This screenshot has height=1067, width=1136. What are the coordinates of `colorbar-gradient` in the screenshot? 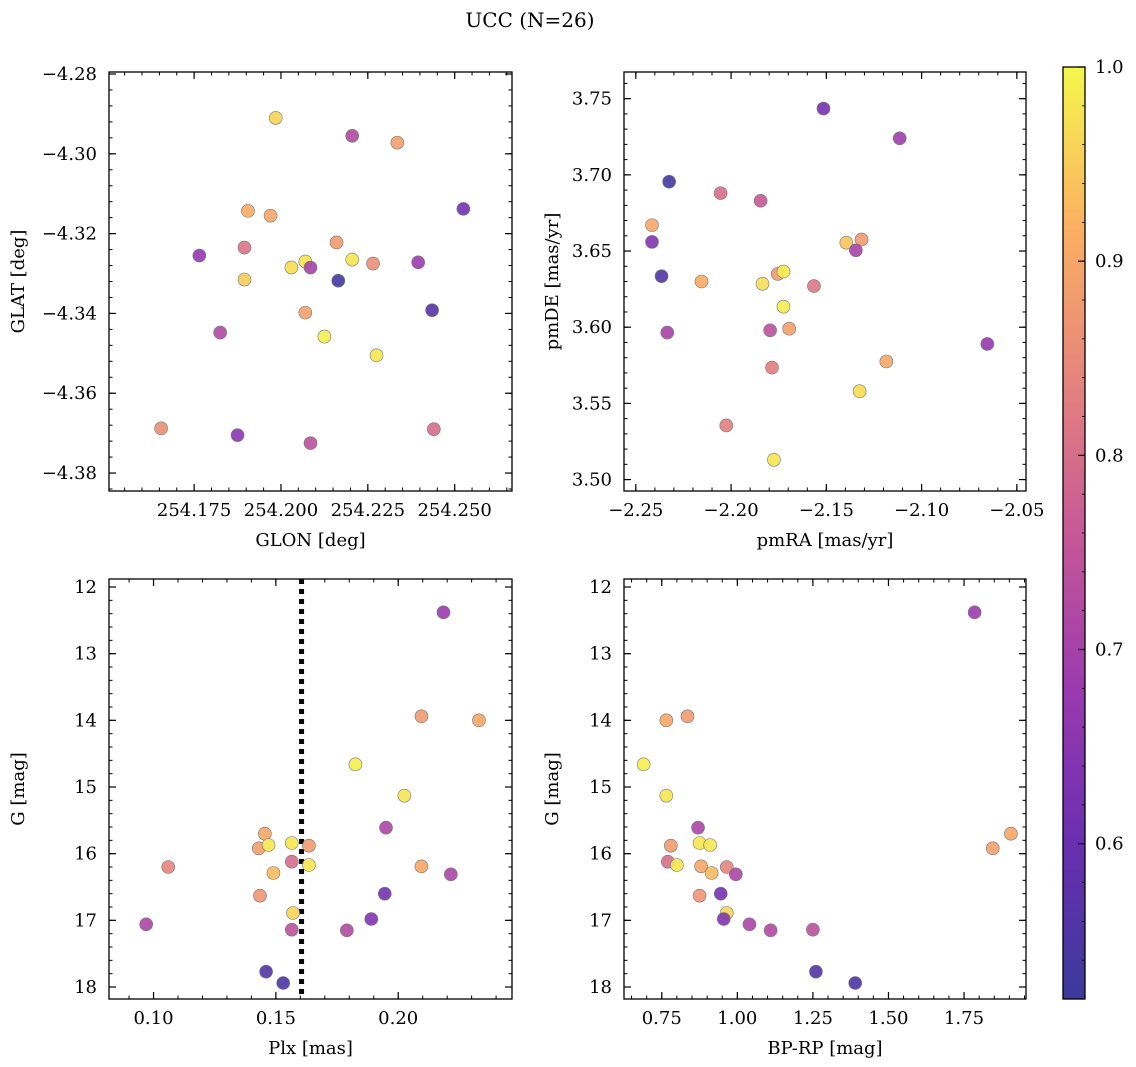 It's located at (1074, 533).